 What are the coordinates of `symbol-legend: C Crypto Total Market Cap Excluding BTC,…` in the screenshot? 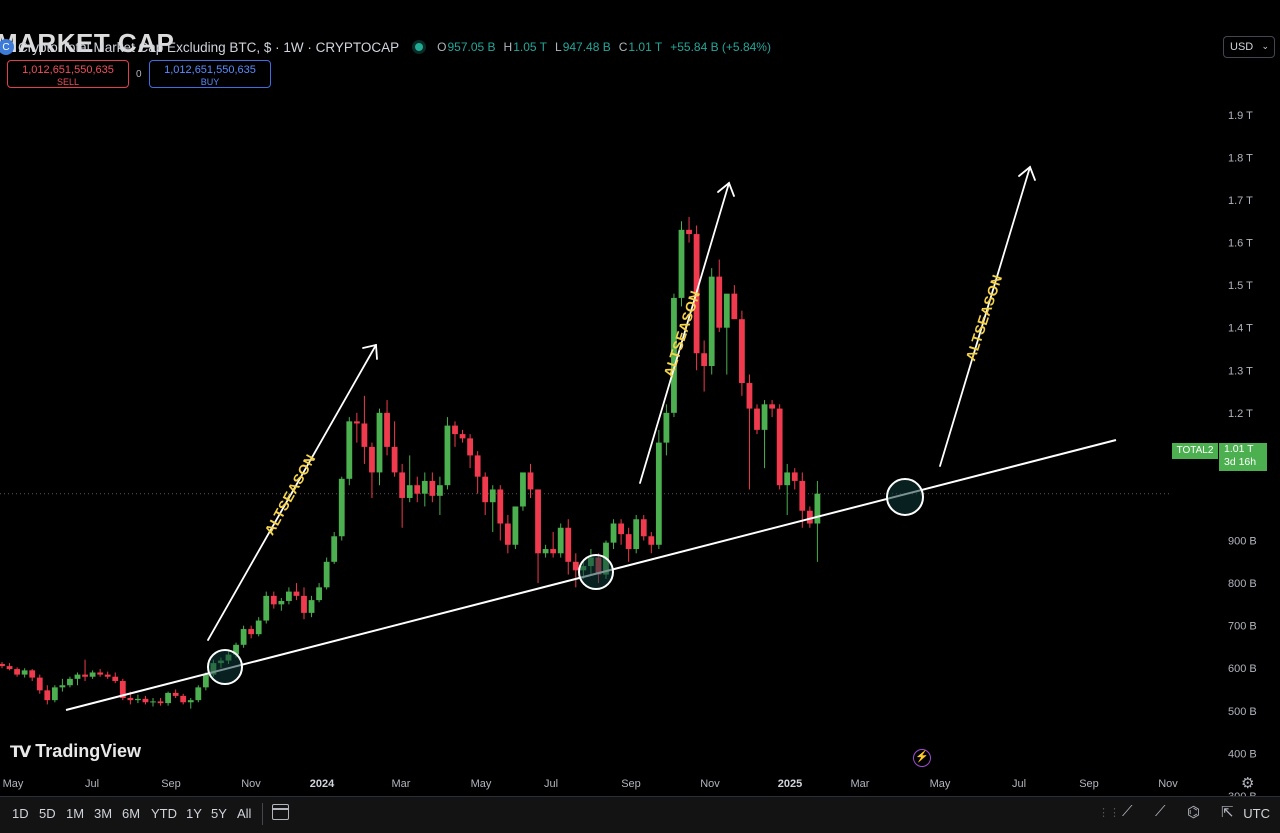 It's located at (389, 47).